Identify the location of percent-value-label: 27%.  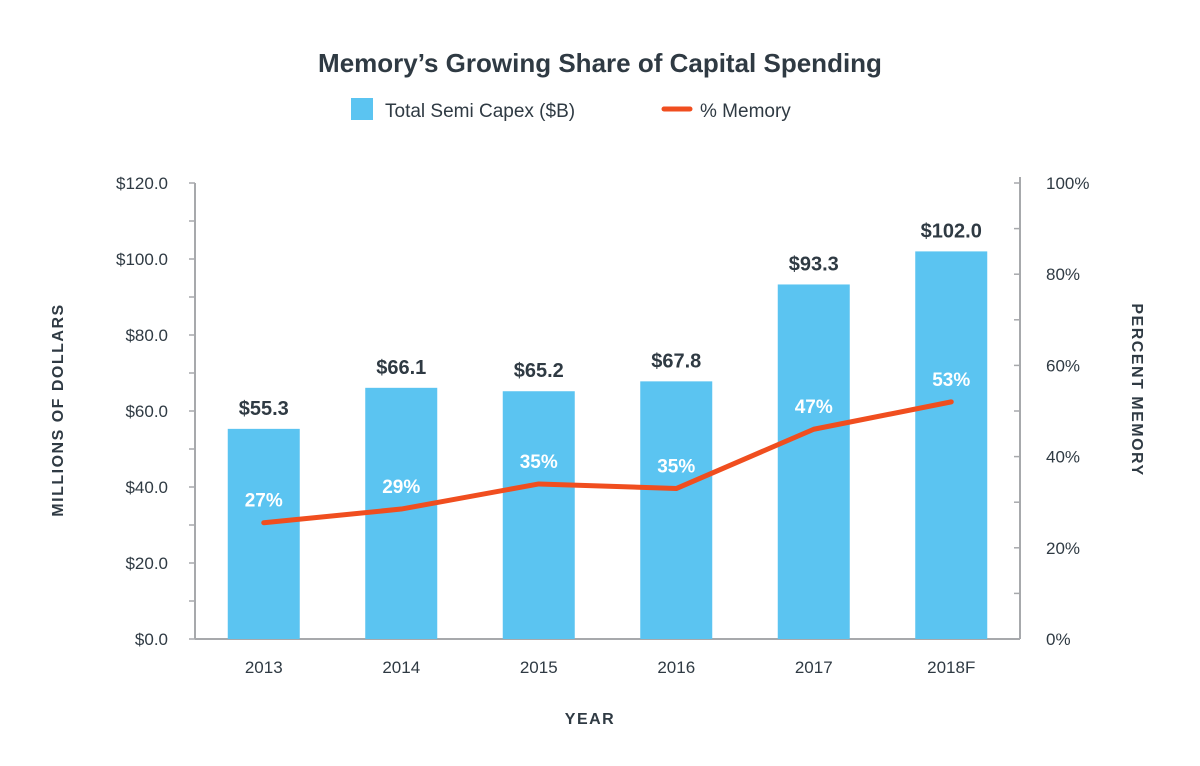
(264, 501).